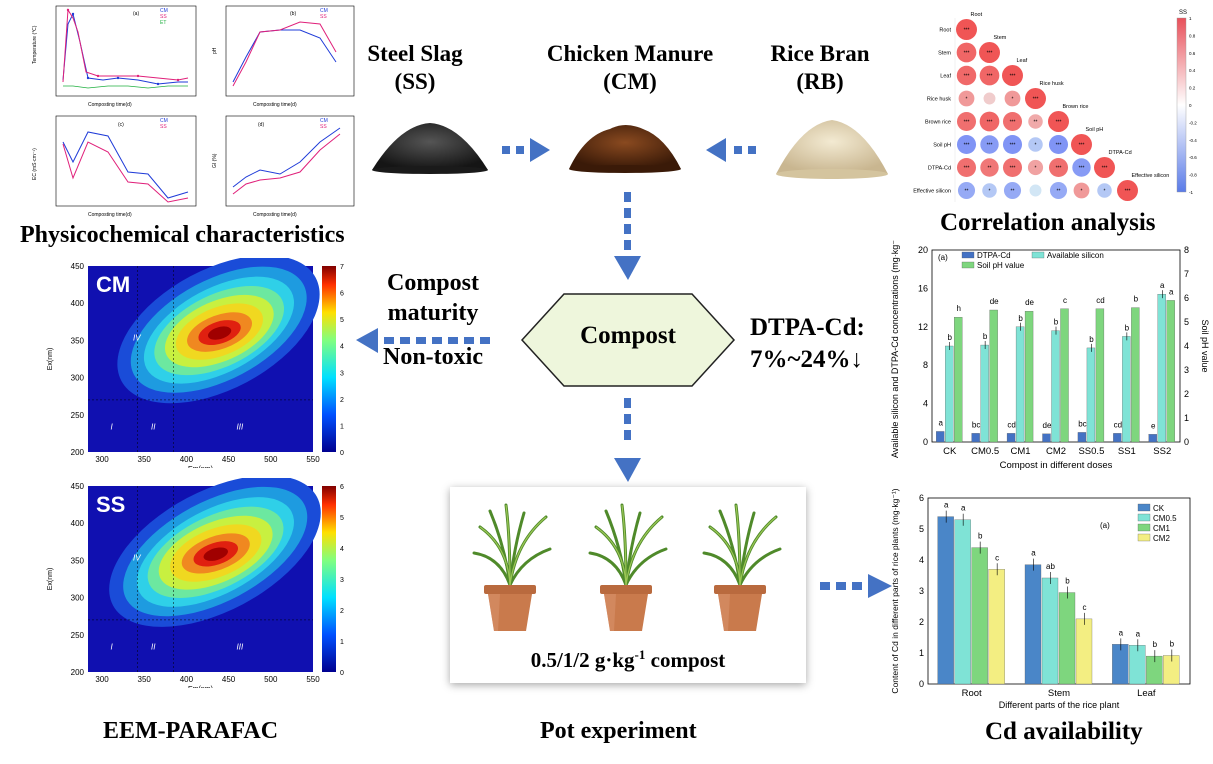  What do you see at coordinates (136, 14) in the screenshot?
I see `panel-a-label: (a)` at bounding box center [136, 14].